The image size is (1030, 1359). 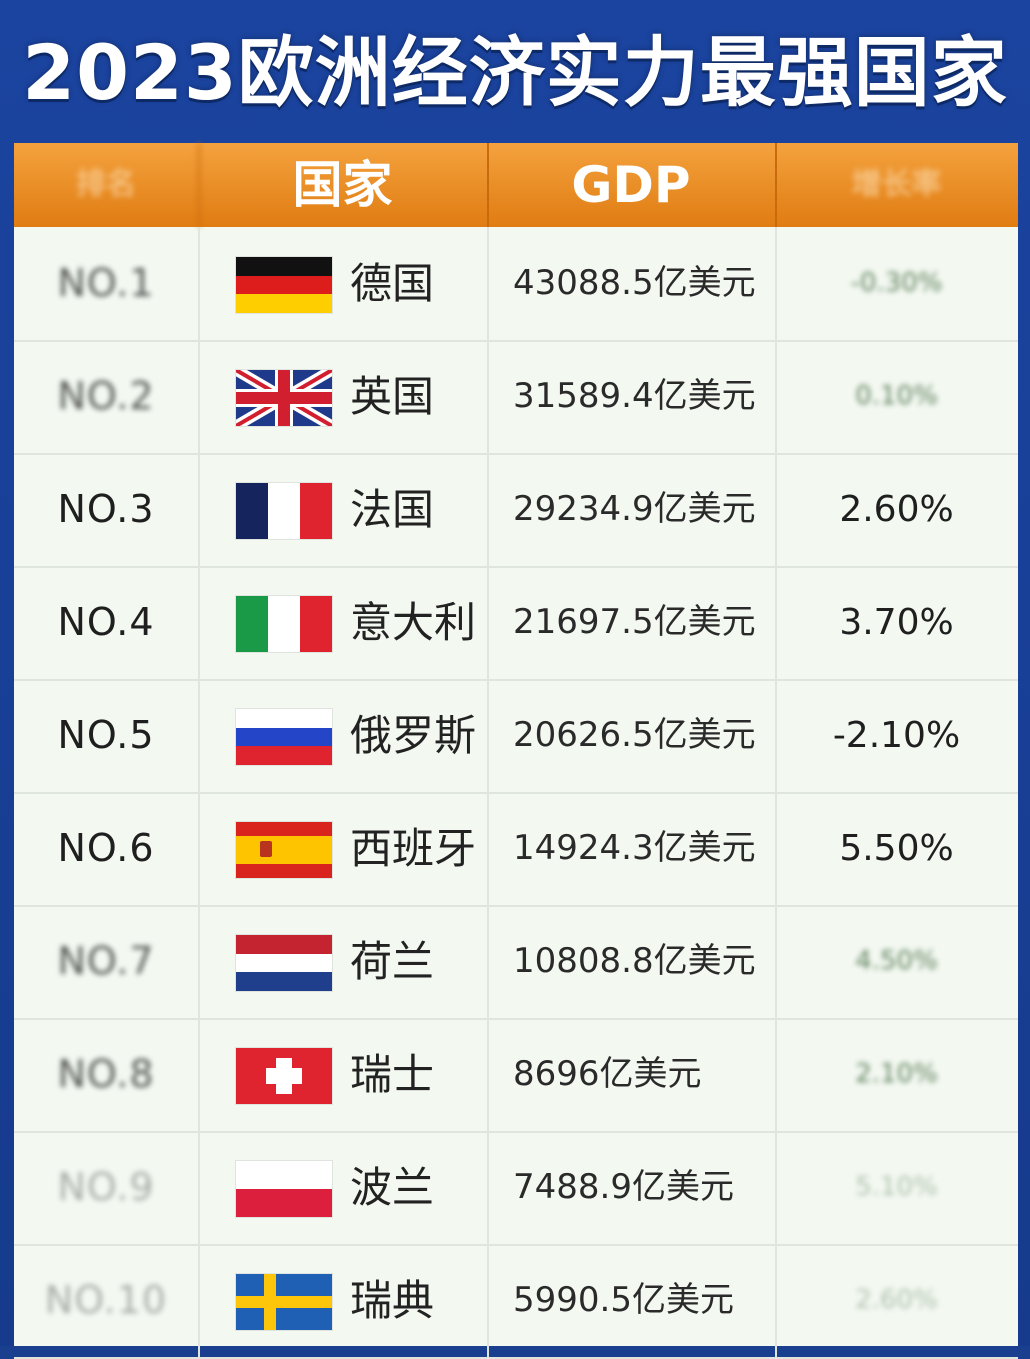 I want to click on sweden-flag-icon, so click(x=284, y=1302).